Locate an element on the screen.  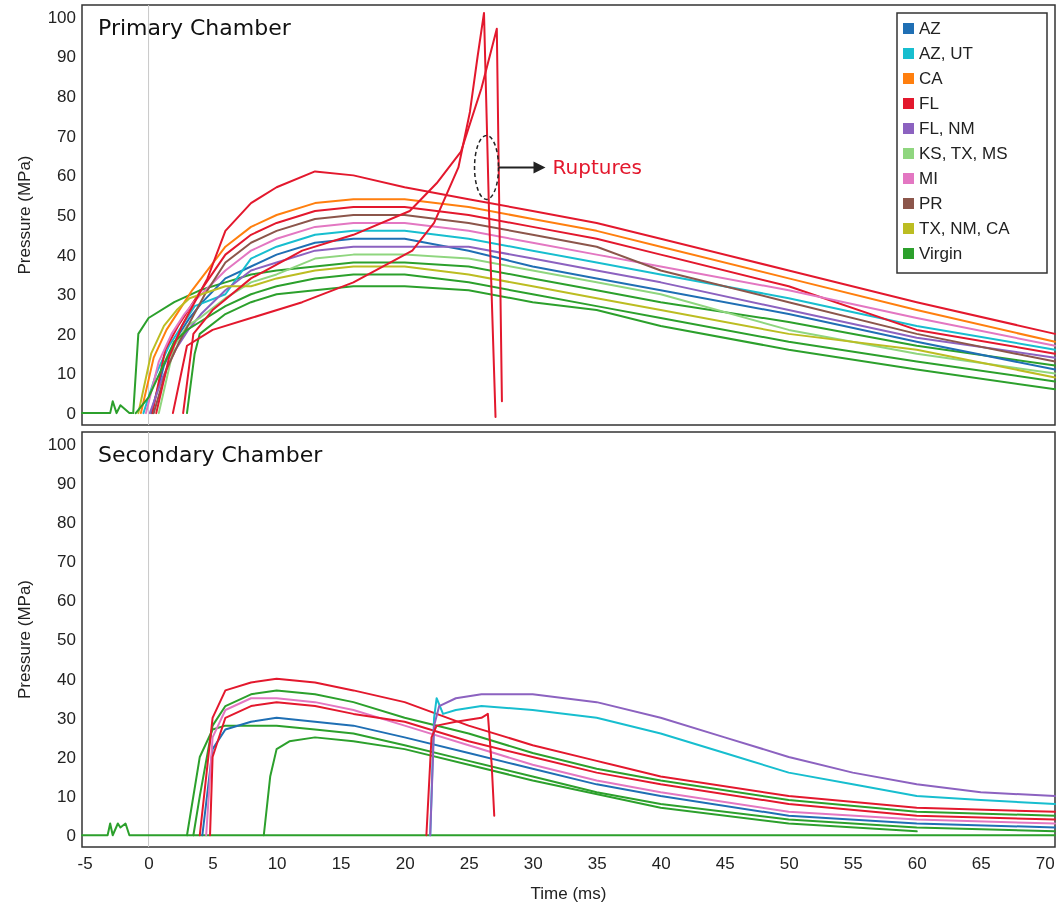
legend-label: FL, NM is located at coordinates (947, 128).